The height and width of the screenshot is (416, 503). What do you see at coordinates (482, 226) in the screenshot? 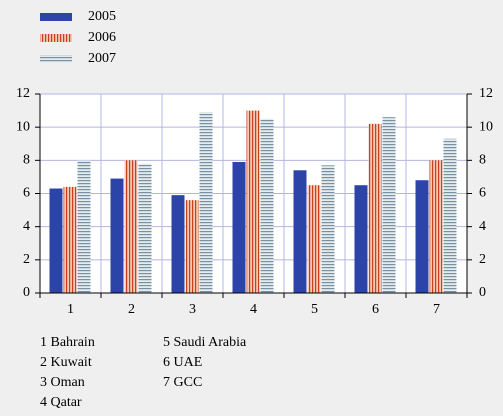
I see `y2-tick-label: 4` at bounding box center [482, 226].